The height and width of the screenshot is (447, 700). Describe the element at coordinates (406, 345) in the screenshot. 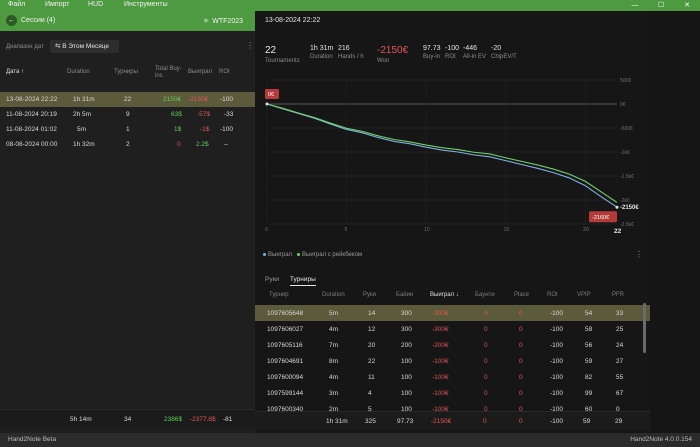

I see `cell-buyin: 200` at that location.